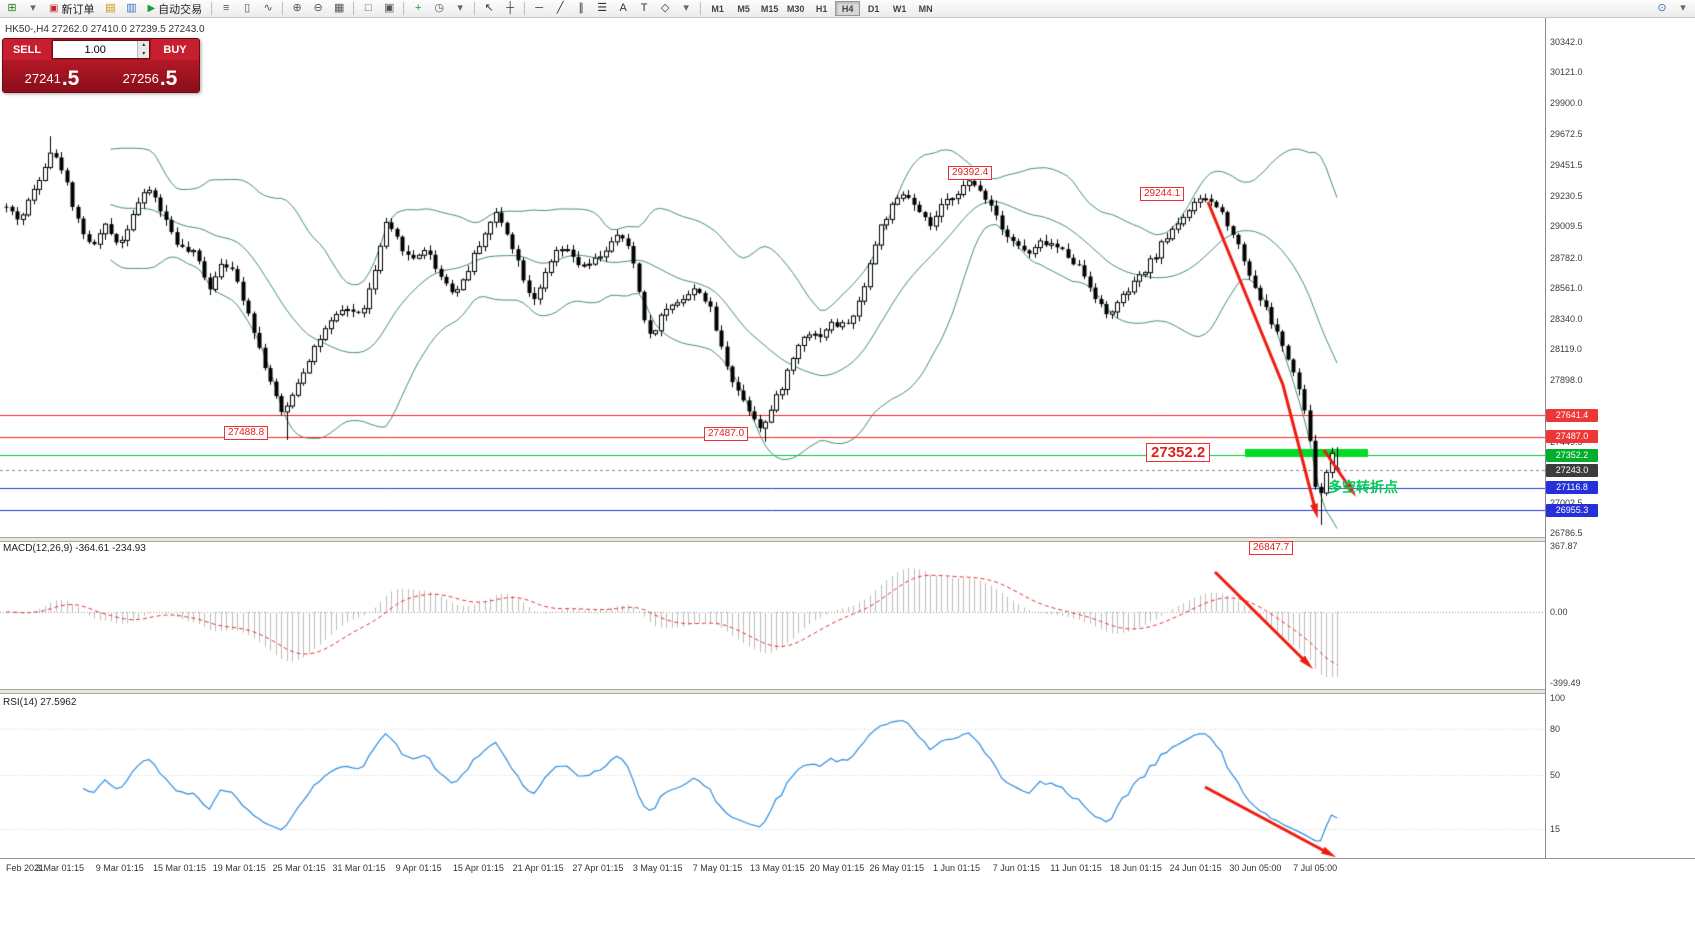 The height and width of the screenshot is (944, 1695). What do you see at coordinates (131, 7) in the screenshot?
I see `charts-window-icon: ▥` at bounding box center [131, 7].